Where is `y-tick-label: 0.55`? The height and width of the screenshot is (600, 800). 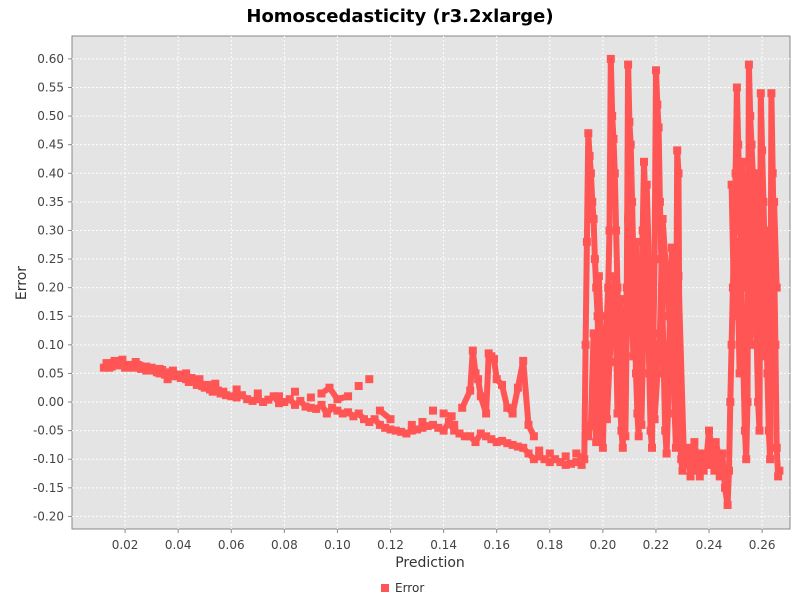 y-tick-label: 0.55 is located at coordinates (50, 87).